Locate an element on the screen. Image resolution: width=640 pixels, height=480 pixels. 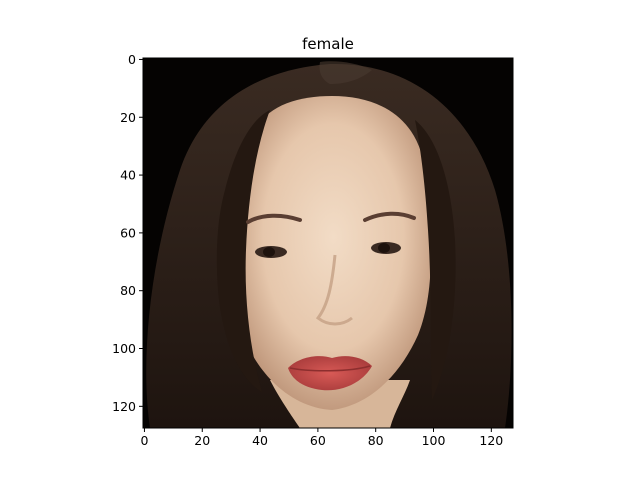
left-eyebrow is located at coordinates (274, 218).